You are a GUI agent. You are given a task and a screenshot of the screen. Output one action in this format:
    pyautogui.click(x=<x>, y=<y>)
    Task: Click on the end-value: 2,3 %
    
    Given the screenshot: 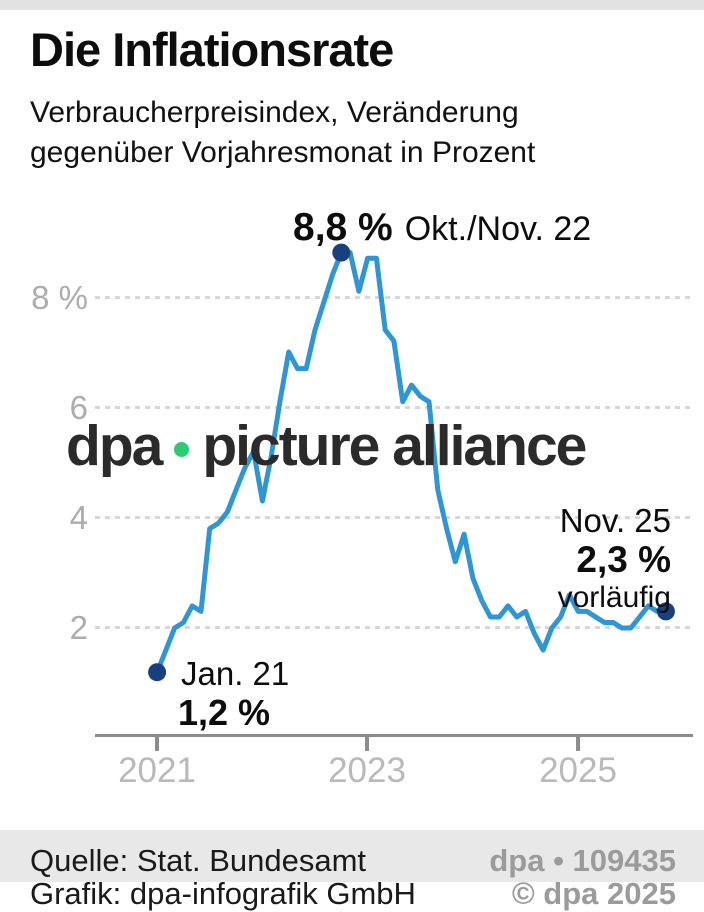 What is the action you would take?
    pyautogui.click(x=623, y=559)
    